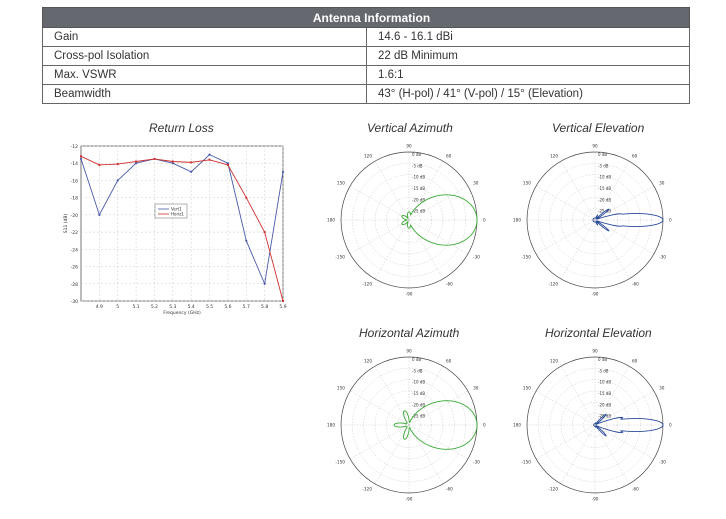 The width and height of the screenshot is (726, 519). I want to click on x-tick-label: 5.8, so click(264, 307).